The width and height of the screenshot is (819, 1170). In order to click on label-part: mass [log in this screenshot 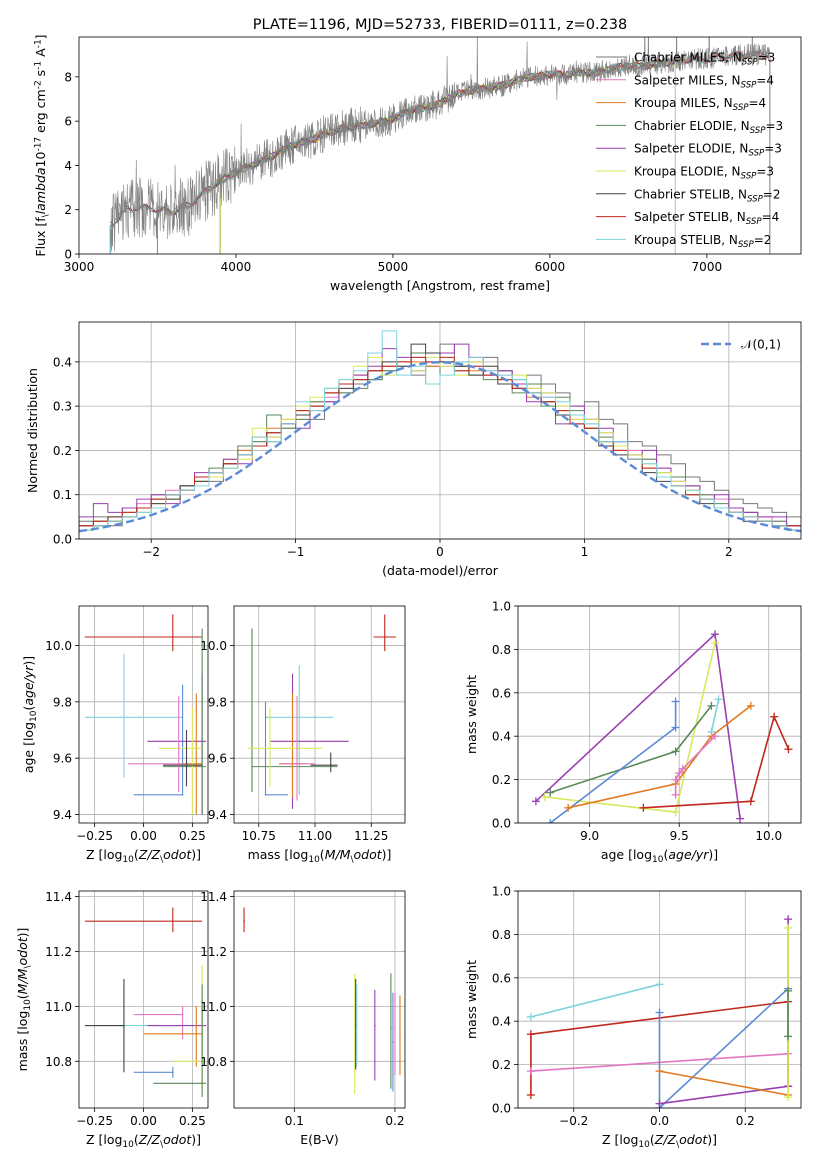, I will do `click(22, 1041)`.